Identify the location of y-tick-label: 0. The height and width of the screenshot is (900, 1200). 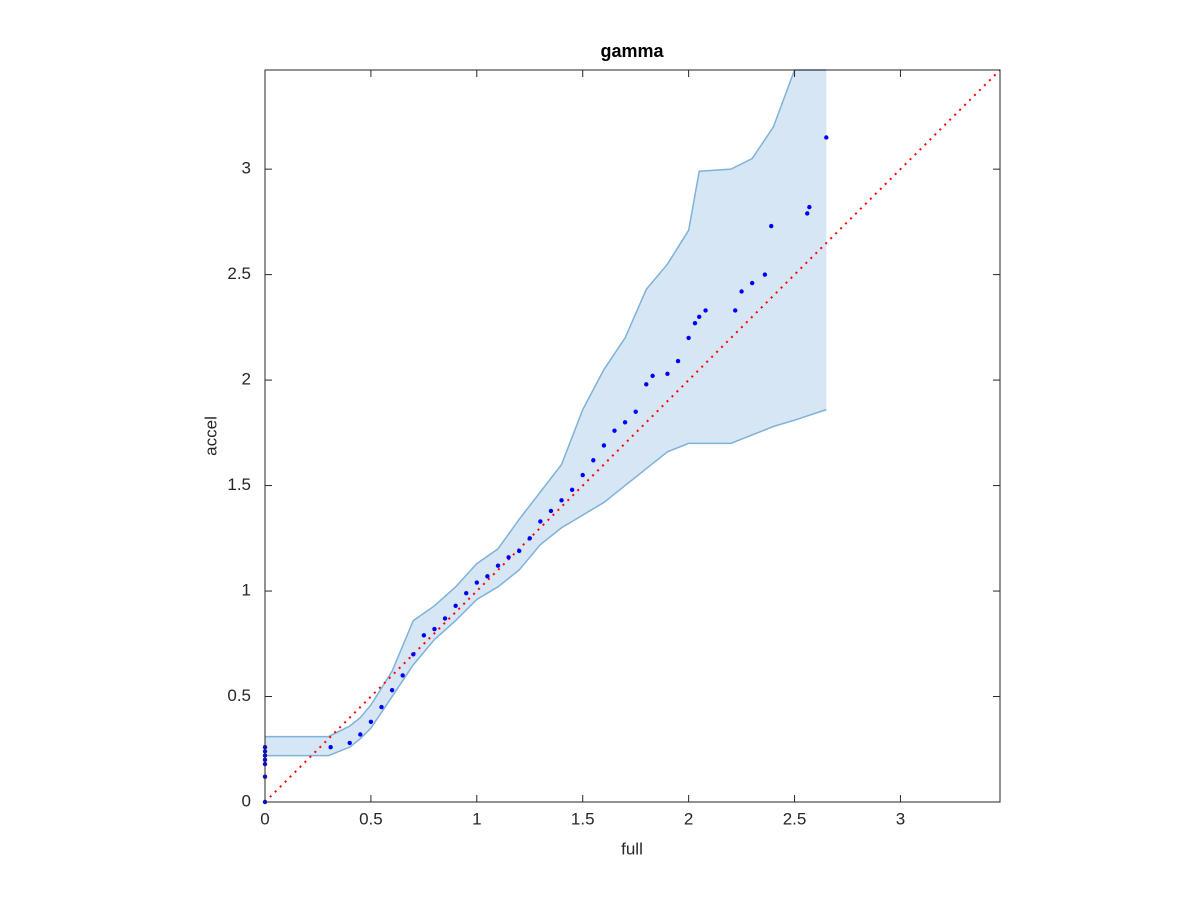
(246, 800).